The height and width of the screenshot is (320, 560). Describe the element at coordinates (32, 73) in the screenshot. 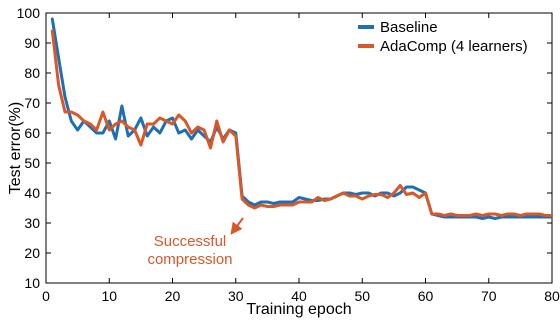

I see `y-tick-label: 80` at that location.